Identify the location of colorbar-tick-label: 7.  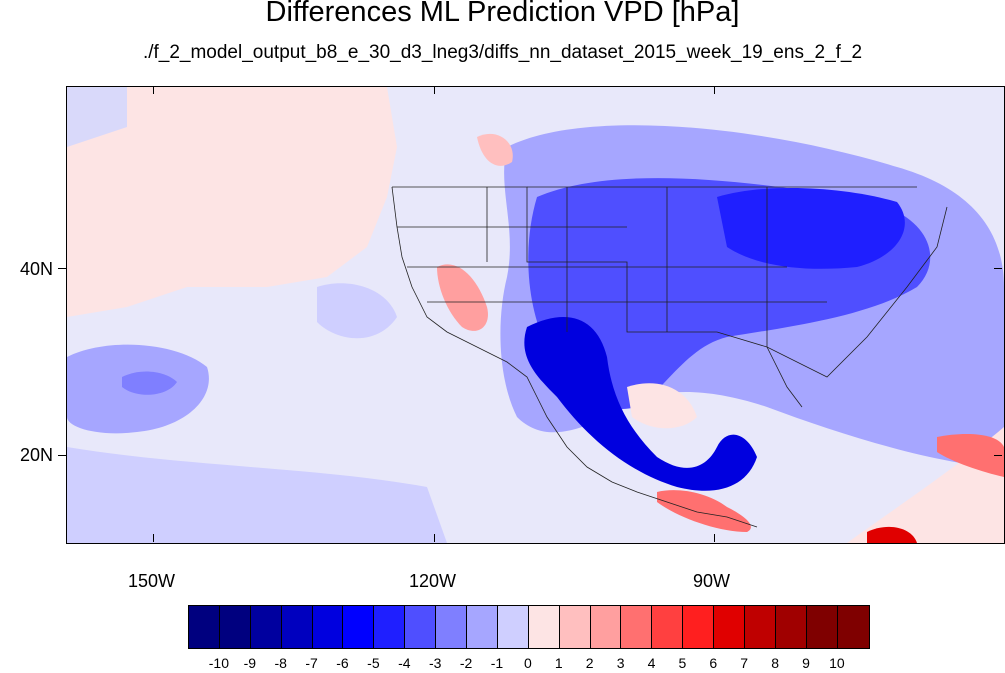
(744, 663).